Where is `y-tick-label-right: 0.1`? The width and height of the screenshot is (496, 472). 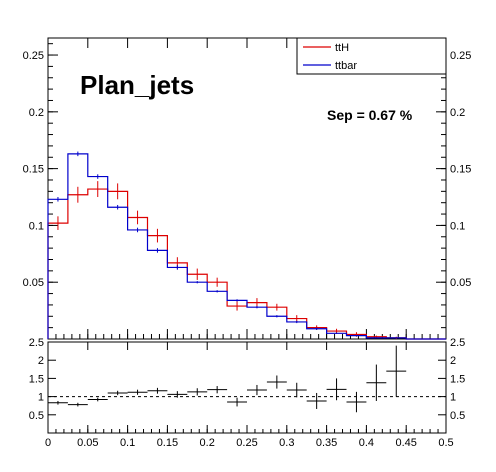
y-tick-label-right: 0.1 is located at coordinates (457, 226).